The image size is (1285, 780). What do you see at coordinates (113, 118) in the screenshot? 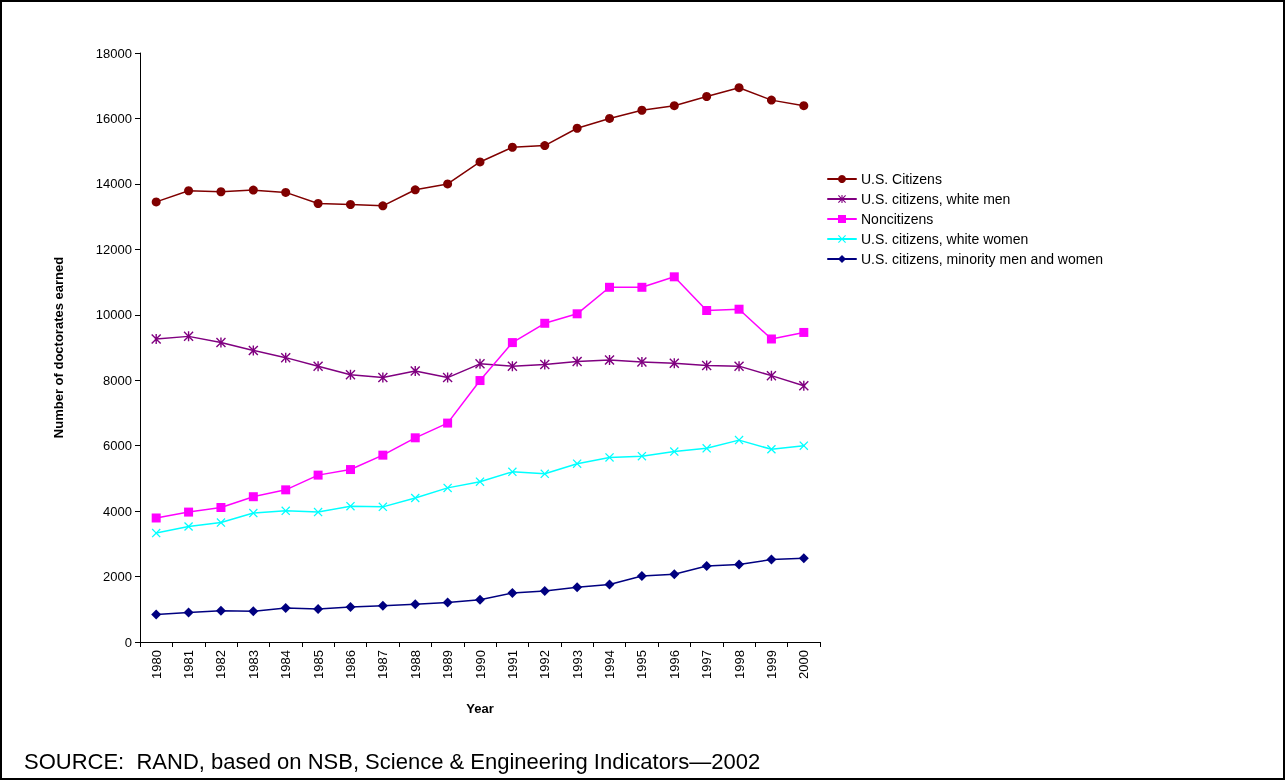
I see `y-tick-label: 16000` at bounding box center [113, 118].